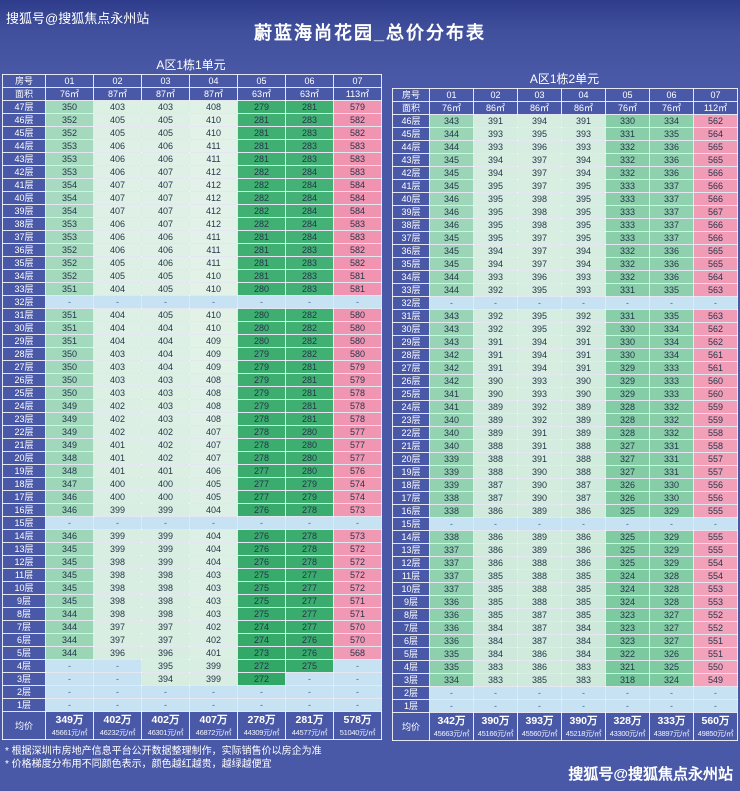 The image size is (740, 791). What do you see at coordinates (24, 380) in the screenshot?
I see `floor-label: 26层` at bounding box center [24, 380].